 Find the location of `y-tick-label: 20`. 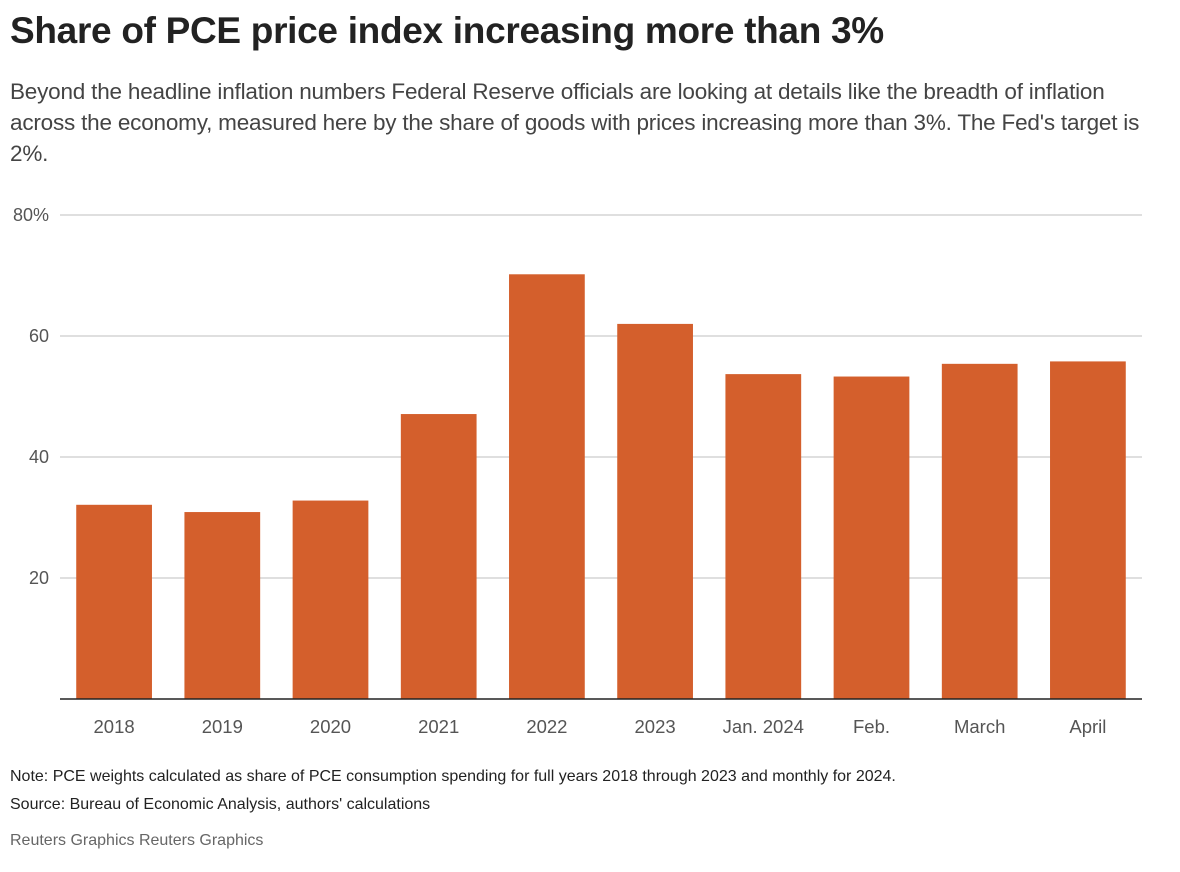

y-tick-label: 20 is located at coordinates (39, 578).